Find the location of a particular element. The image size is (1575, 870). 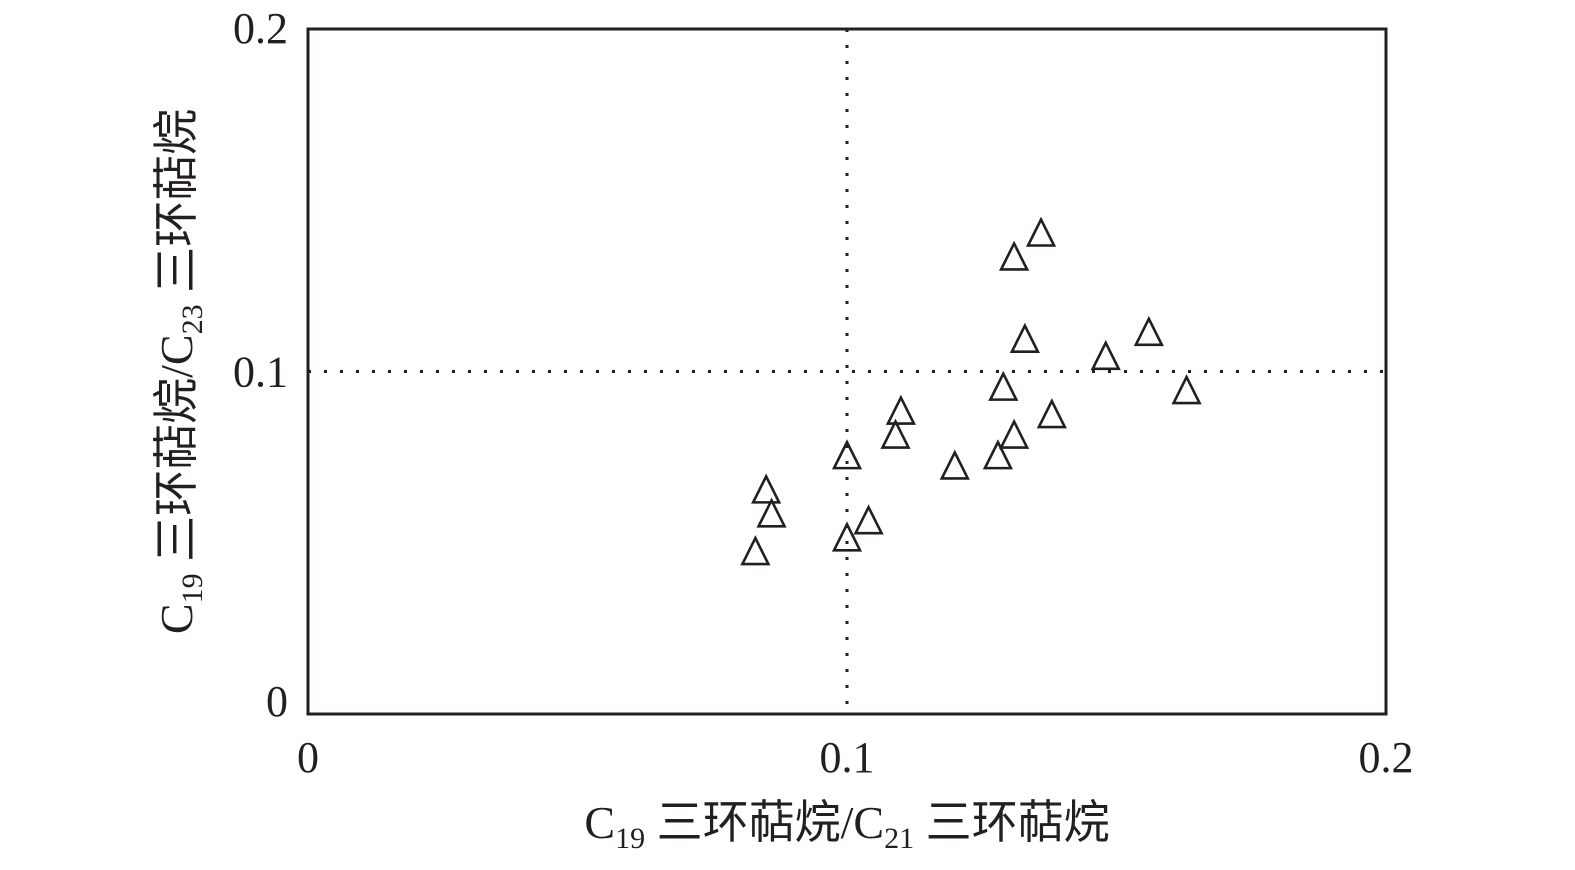

x-tick-labels: 0 0.1 0.2 is located at coordinates (855, 757).